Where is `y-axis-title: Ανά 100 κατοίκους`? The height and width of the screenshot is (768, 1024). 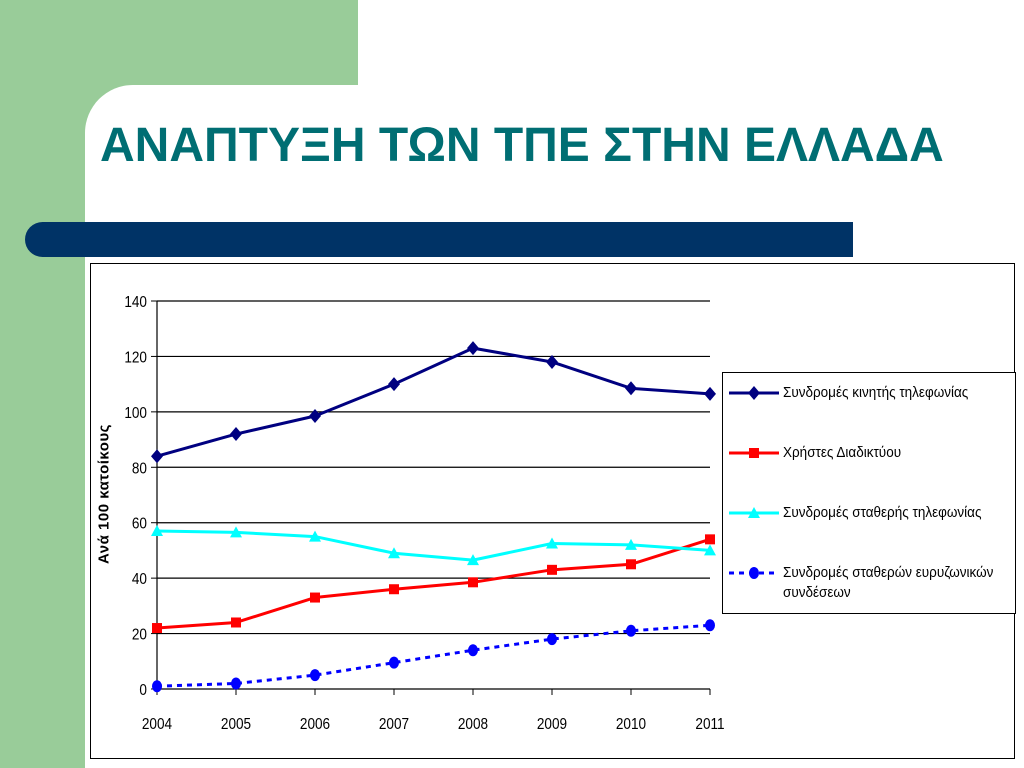
y-axis-title: Ανά 100 κατοίκους is located at coordinates (104, 494).